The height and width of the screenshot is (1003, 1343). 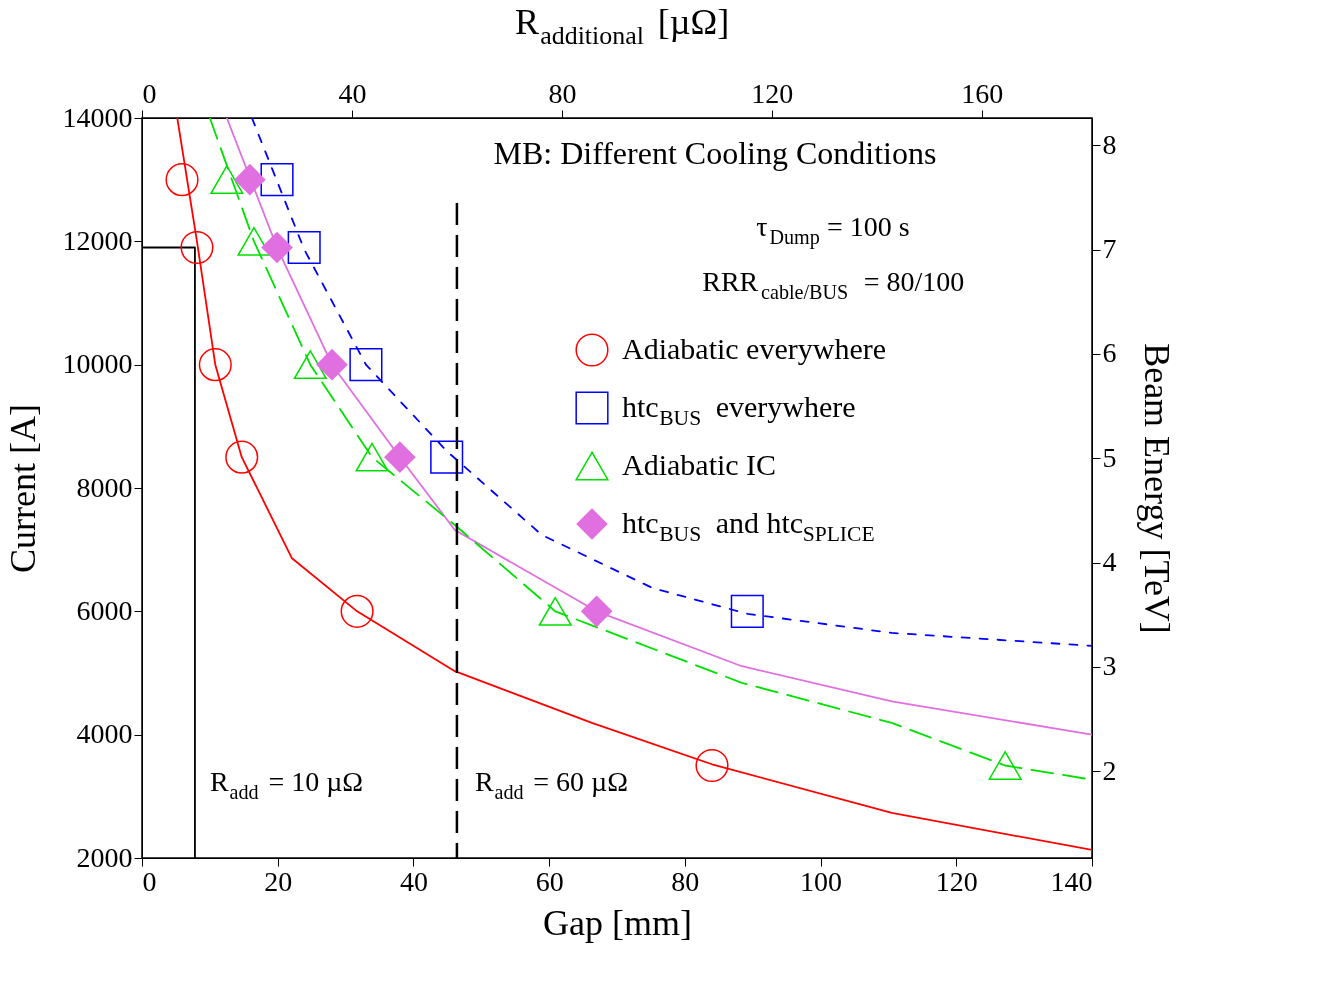 What do you see at coordinates (104, 610) in the screenshot?
I see `y-tick-label: 6000` at bounding box center [104, 610].